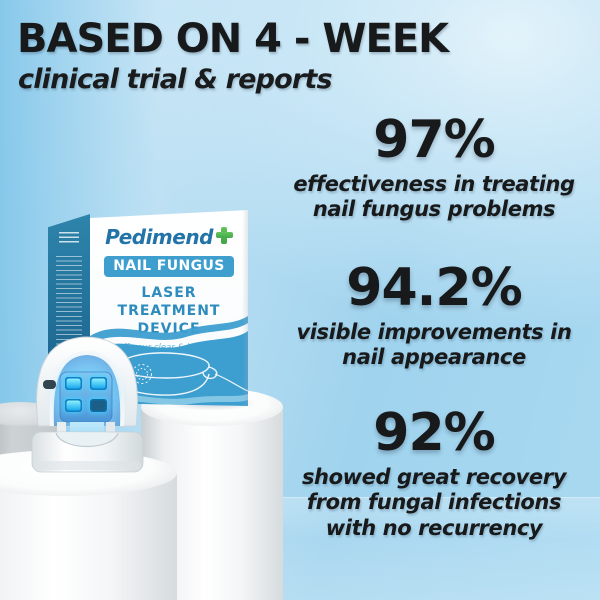  I want to click on device-upper-shell, so click(87, 381).